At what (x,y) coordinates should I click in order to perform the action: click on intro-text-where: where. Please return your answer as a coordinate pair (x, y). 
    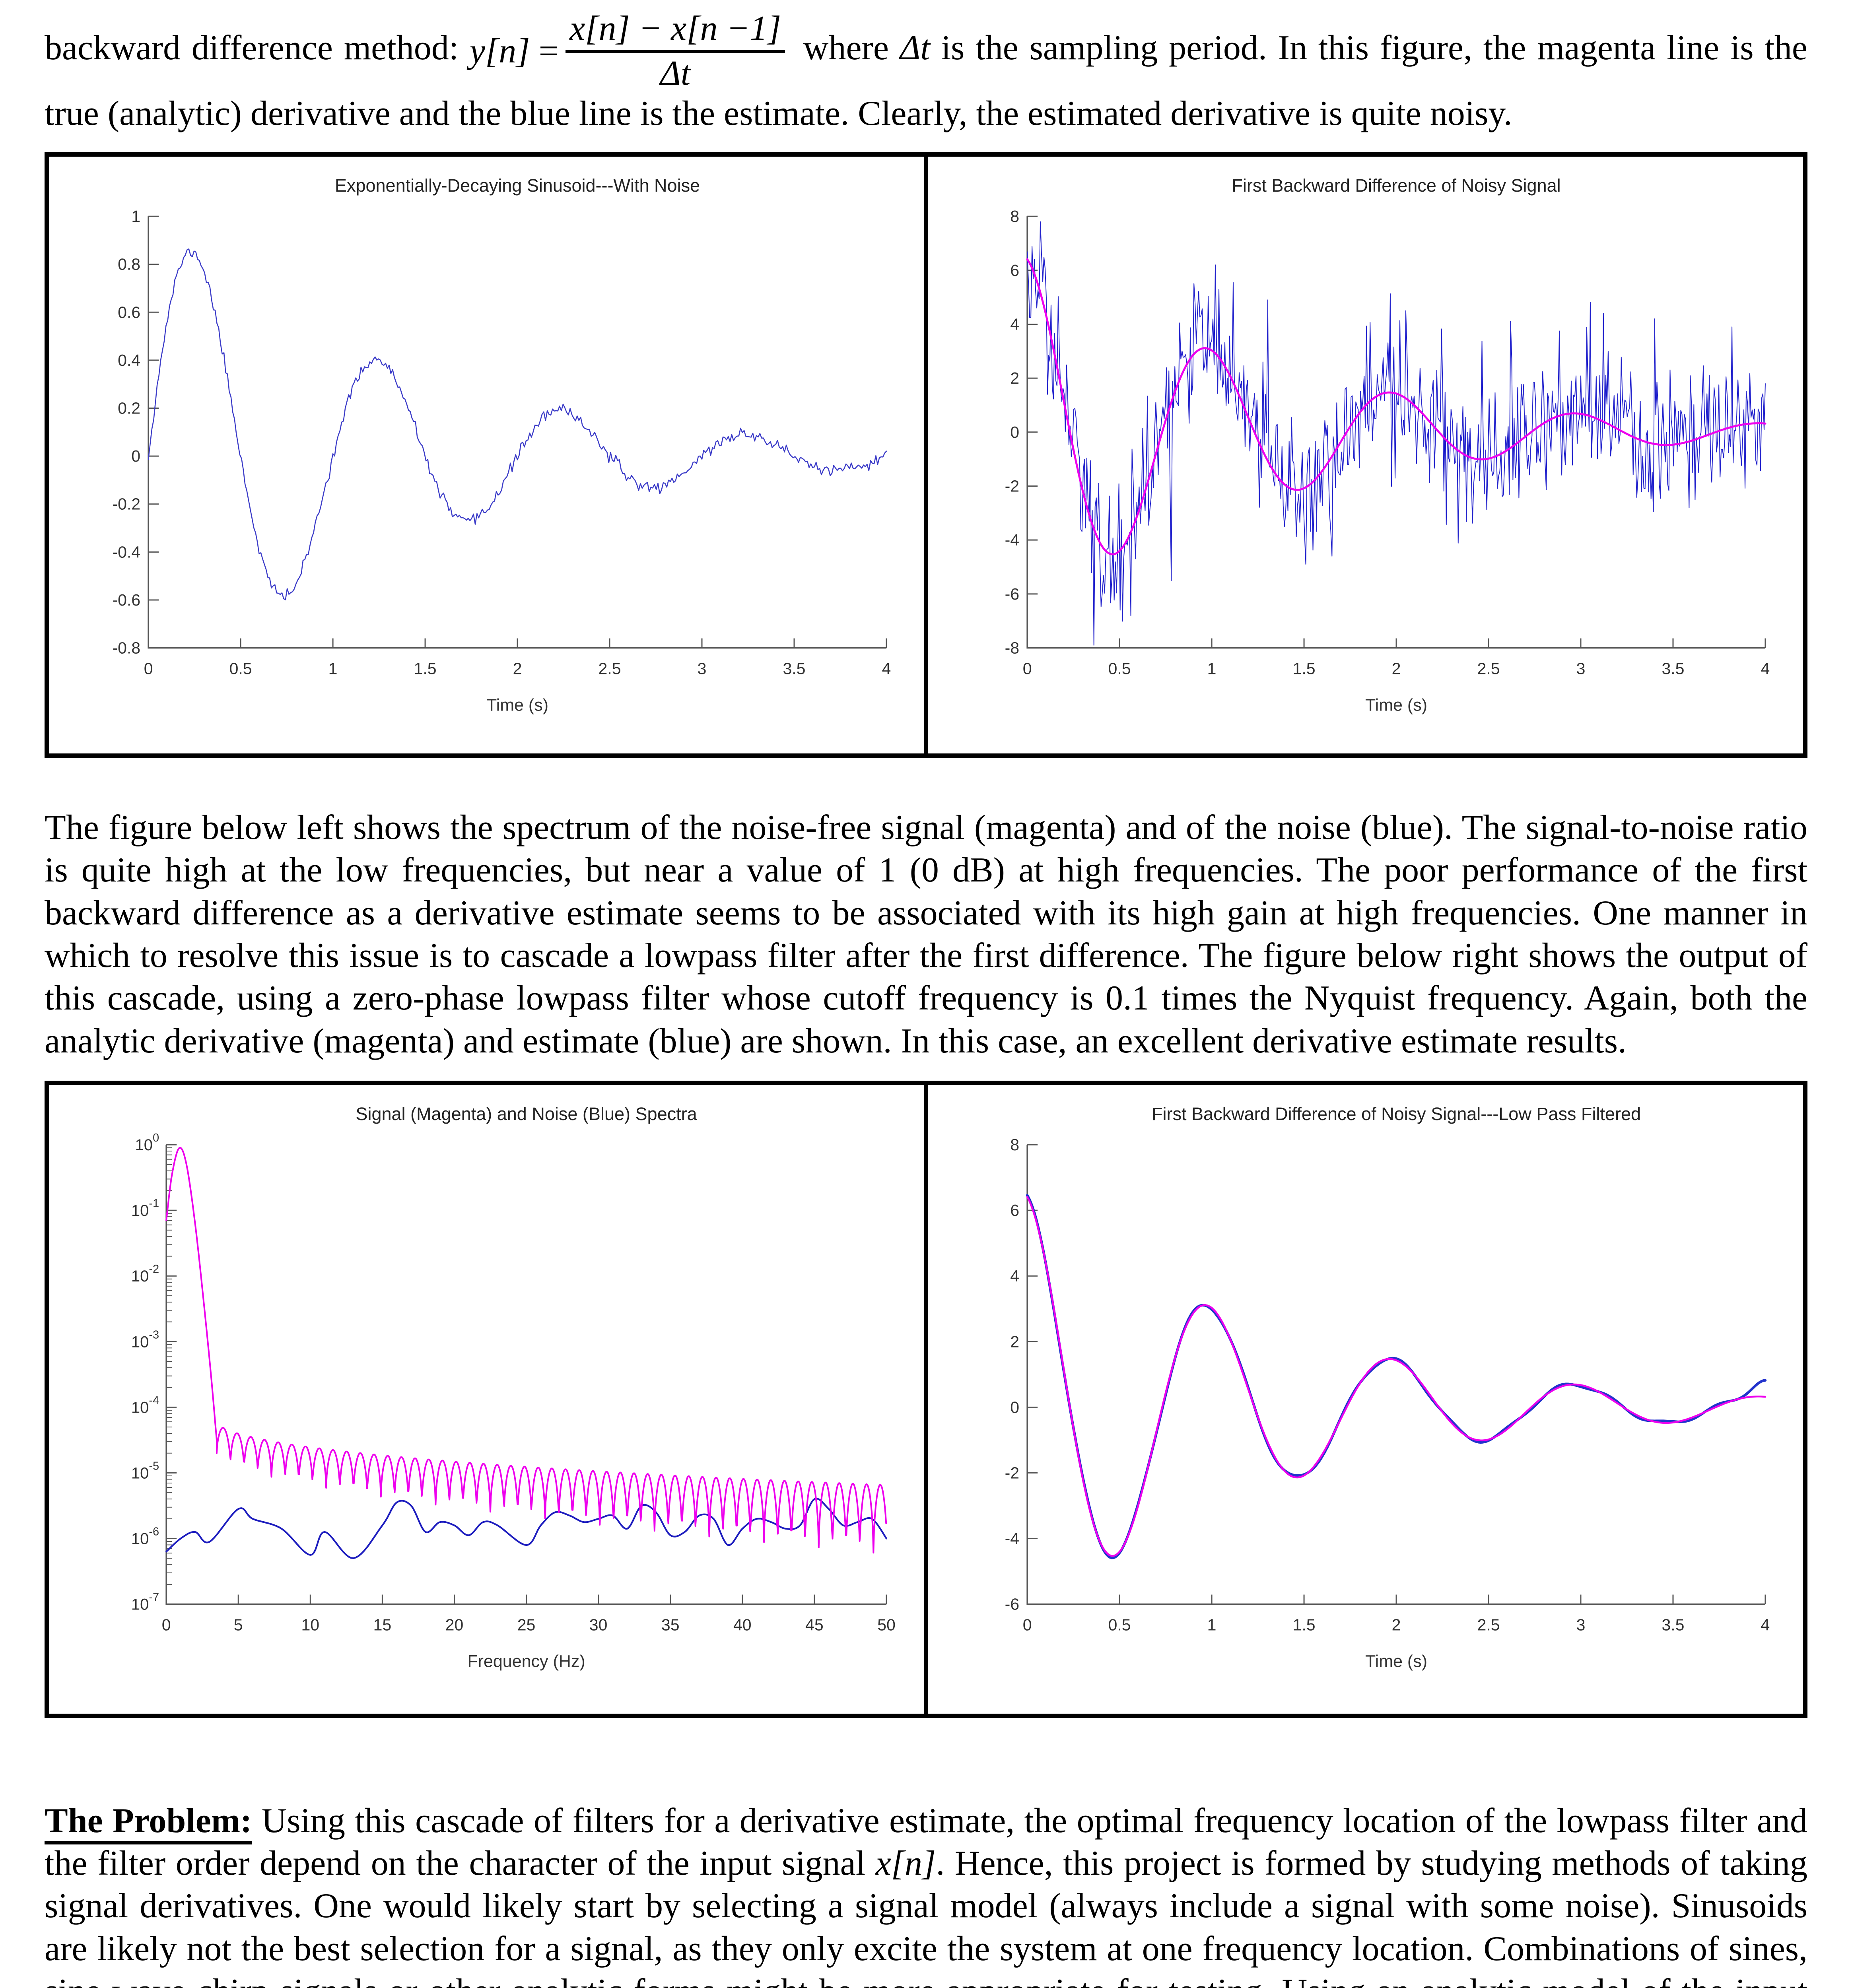
    Looking at the image, I should click on (846, 48).